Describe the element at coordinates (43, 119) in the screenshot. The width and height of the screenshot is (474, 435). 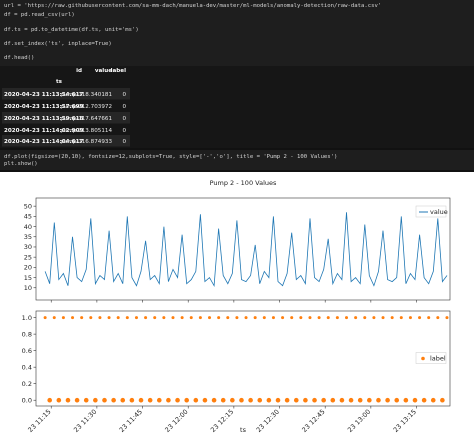
I see `row-index: 2020-04-23 11:13:59.618` at that location.